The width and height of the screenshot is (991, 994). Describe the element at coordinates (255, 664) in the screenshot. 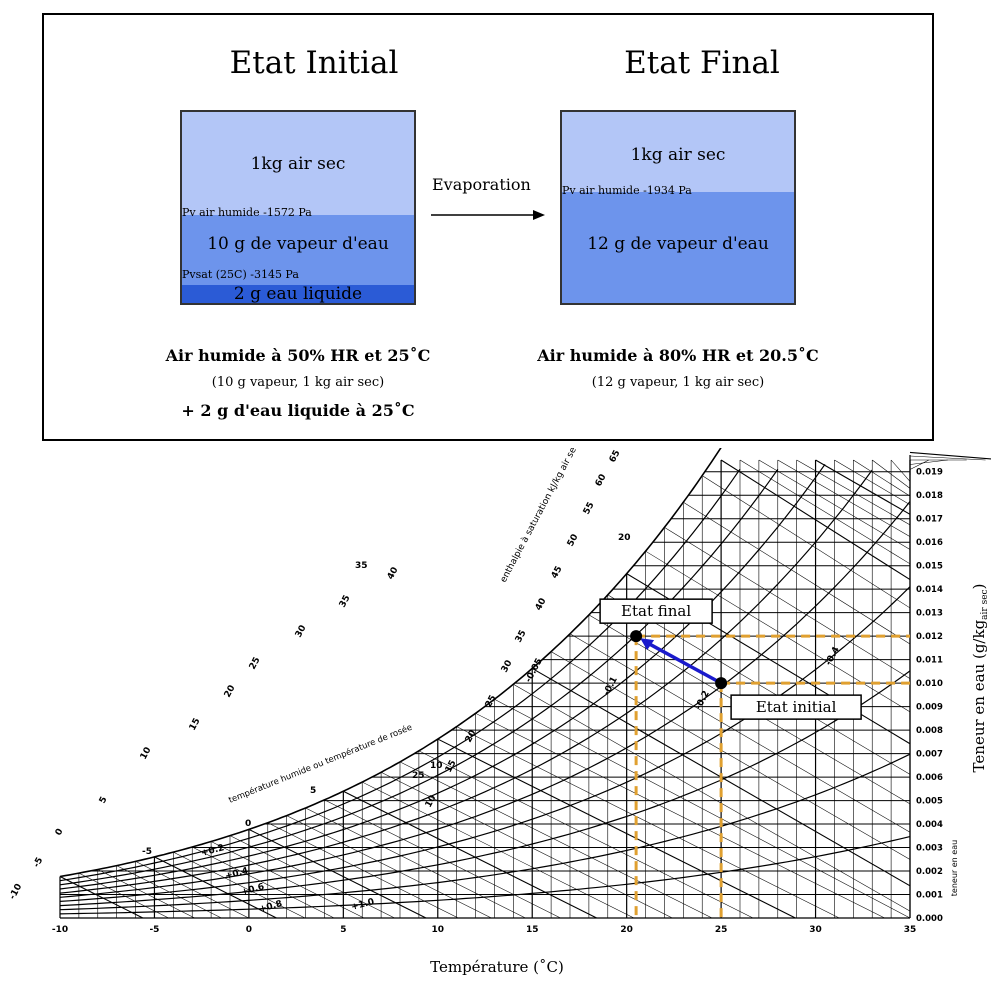

I see `left-scale-tick-label: 25` at that location.